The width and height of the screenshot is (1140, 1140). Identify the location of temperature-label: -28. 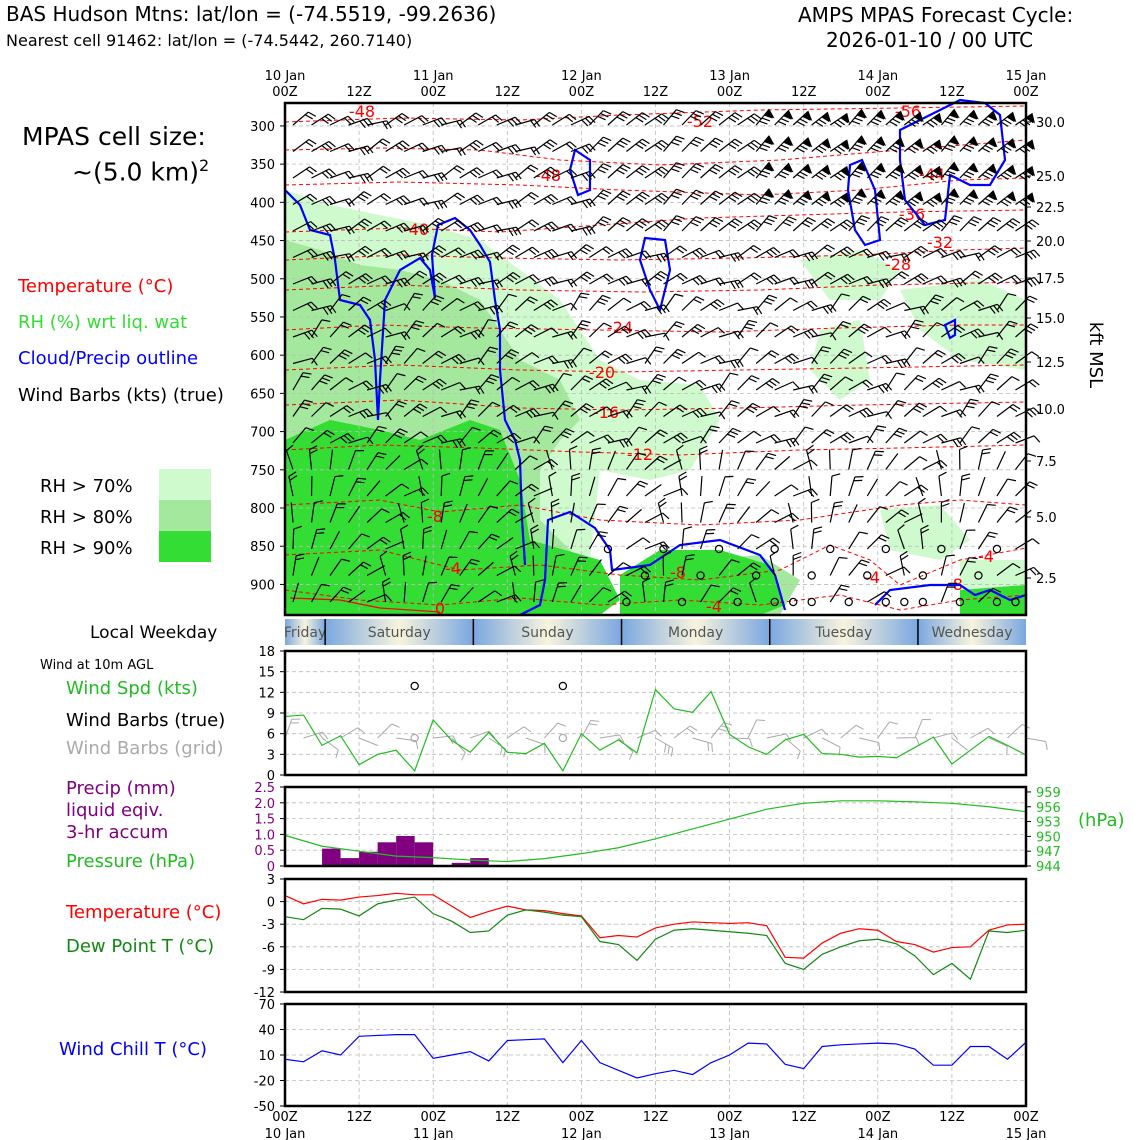
(898, 264).